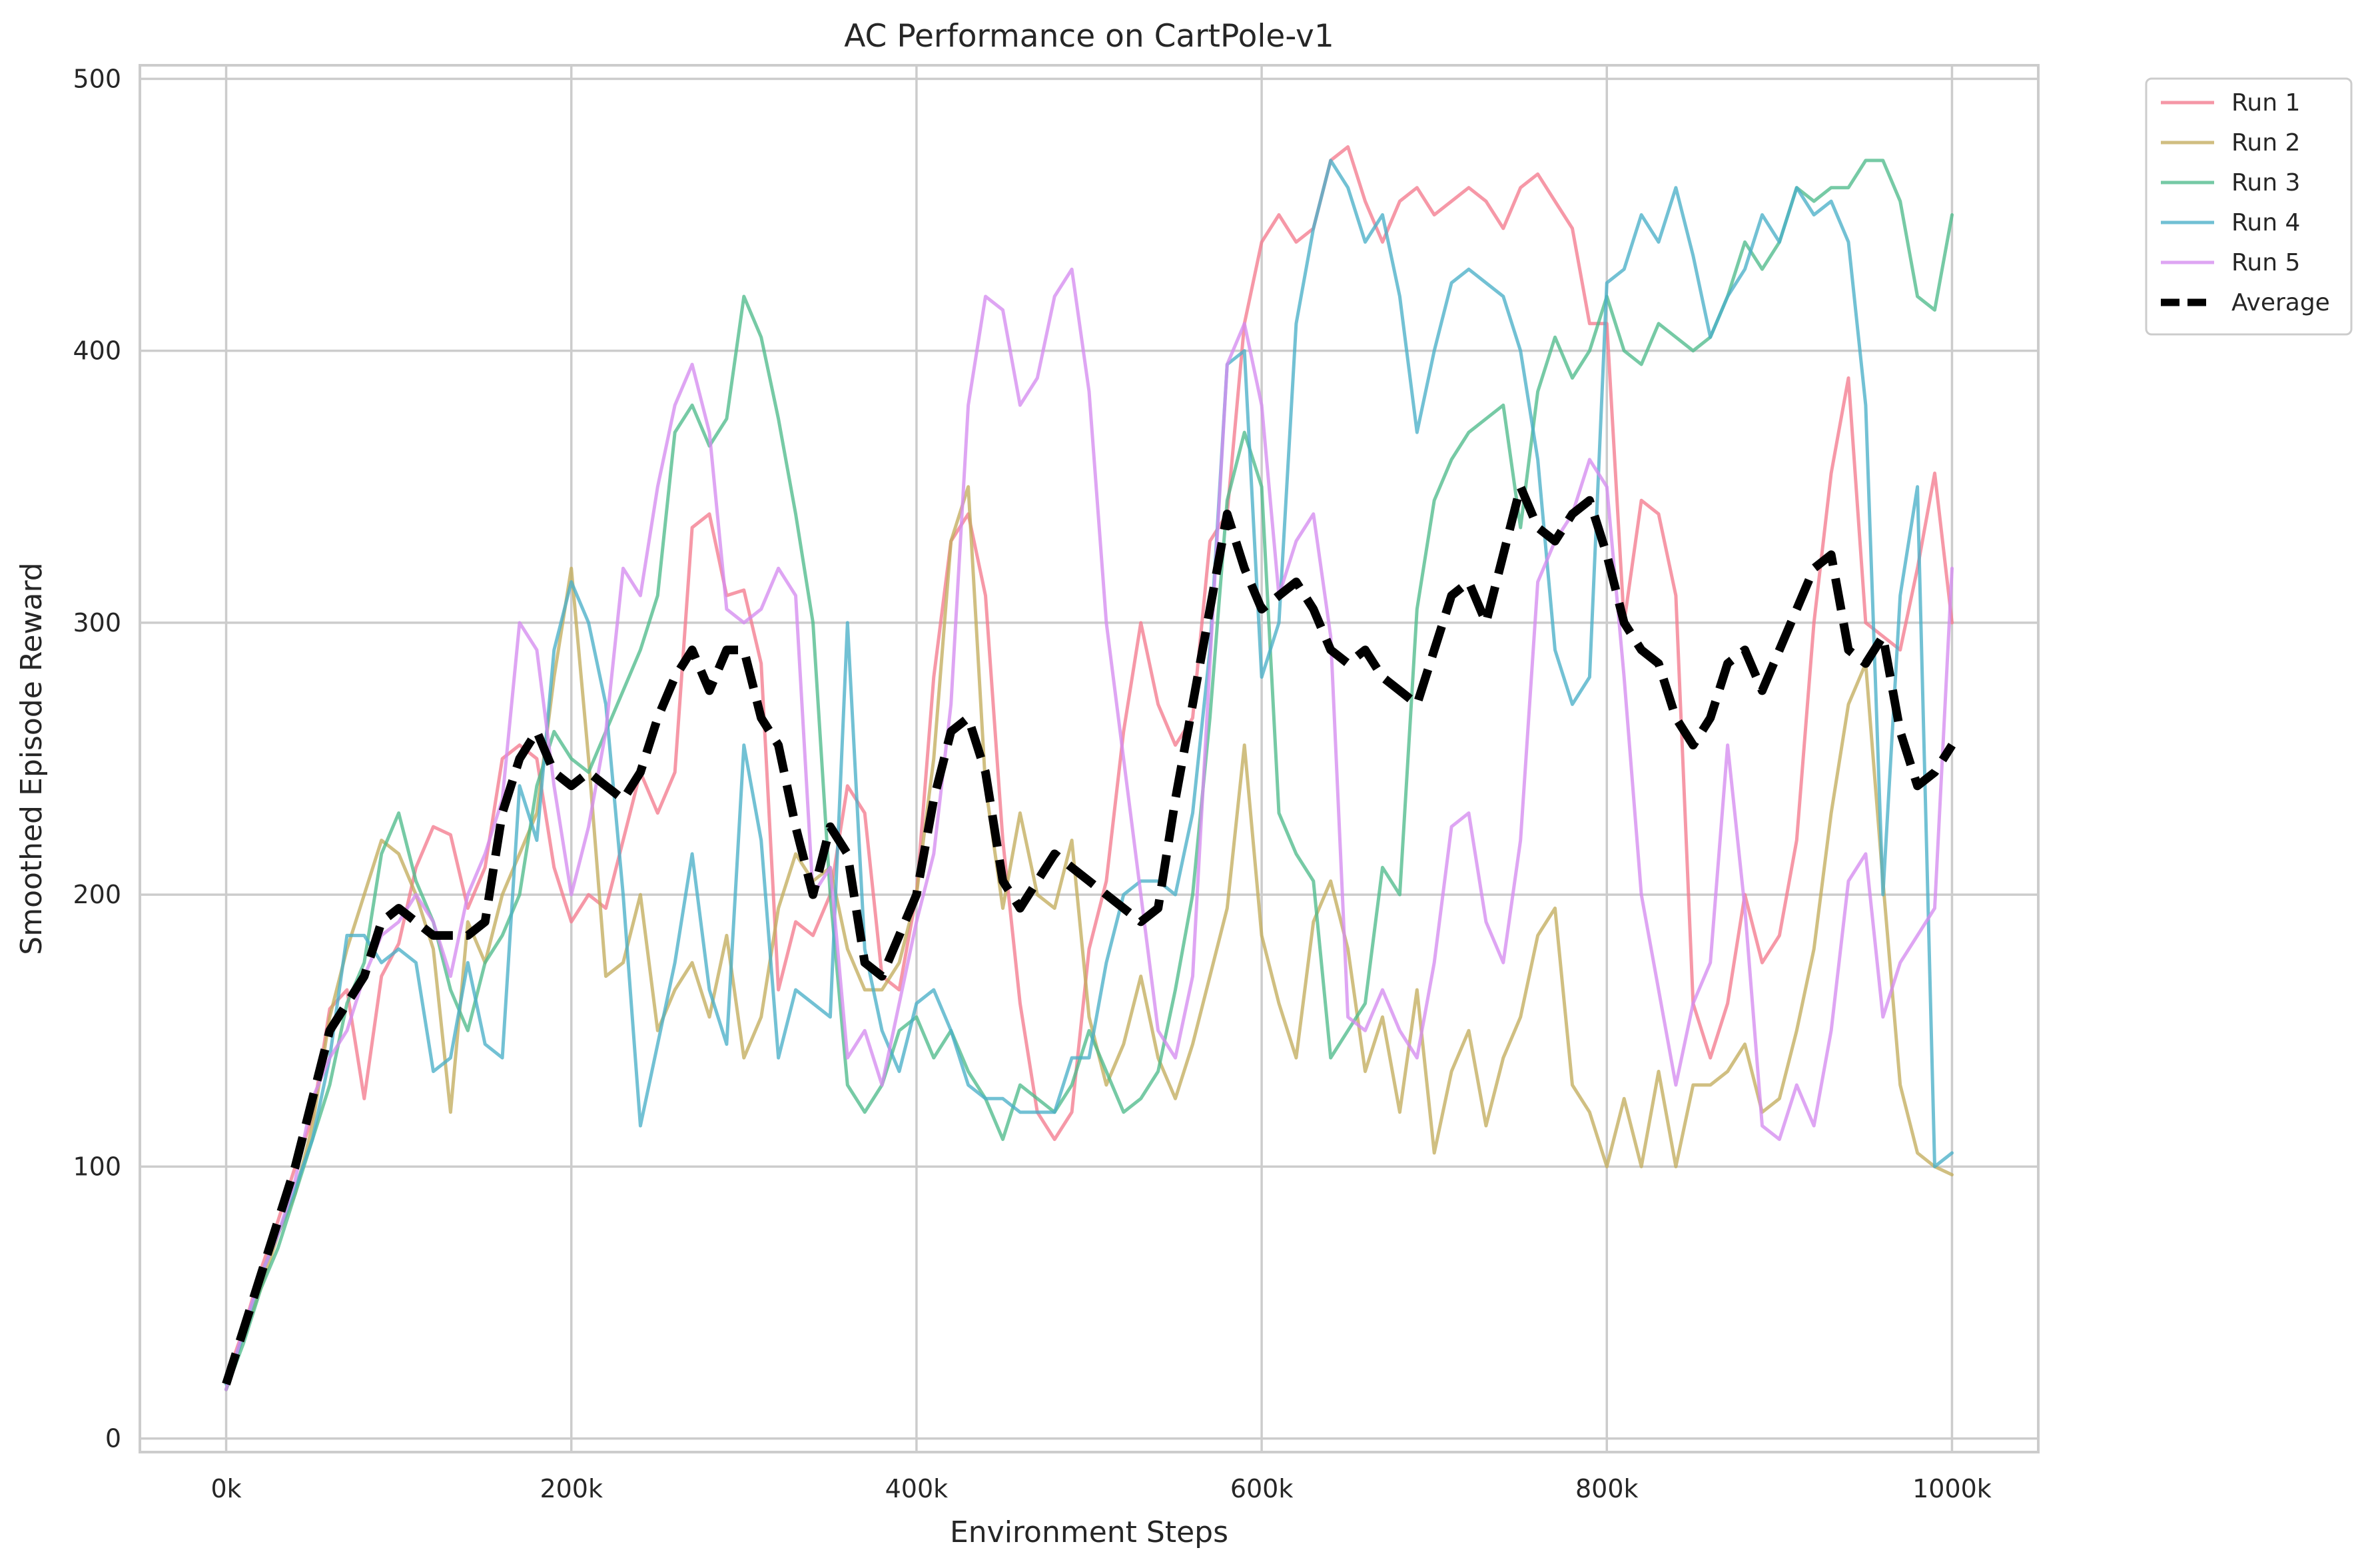 This screenshot has width=2368, height=1568. I want to click on legend-label: Run 4, so click(2265, 222).